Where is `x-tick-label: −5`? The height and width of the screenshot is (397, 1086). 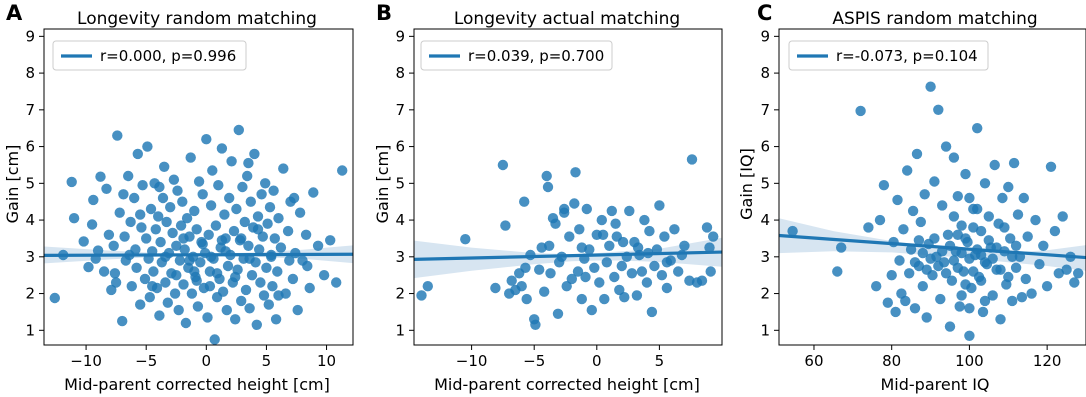
x-tick-label: −5 is located at coordinates (146, 361).